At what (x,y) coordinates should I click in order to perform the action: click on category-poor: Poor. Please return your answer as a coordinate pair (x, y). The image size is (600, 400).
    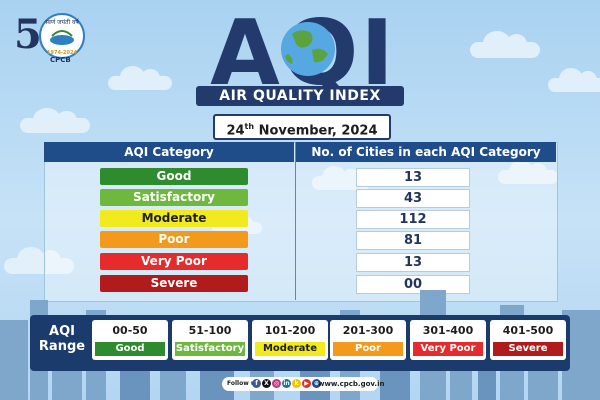
    Looking at the image, I should click on (174, 239).